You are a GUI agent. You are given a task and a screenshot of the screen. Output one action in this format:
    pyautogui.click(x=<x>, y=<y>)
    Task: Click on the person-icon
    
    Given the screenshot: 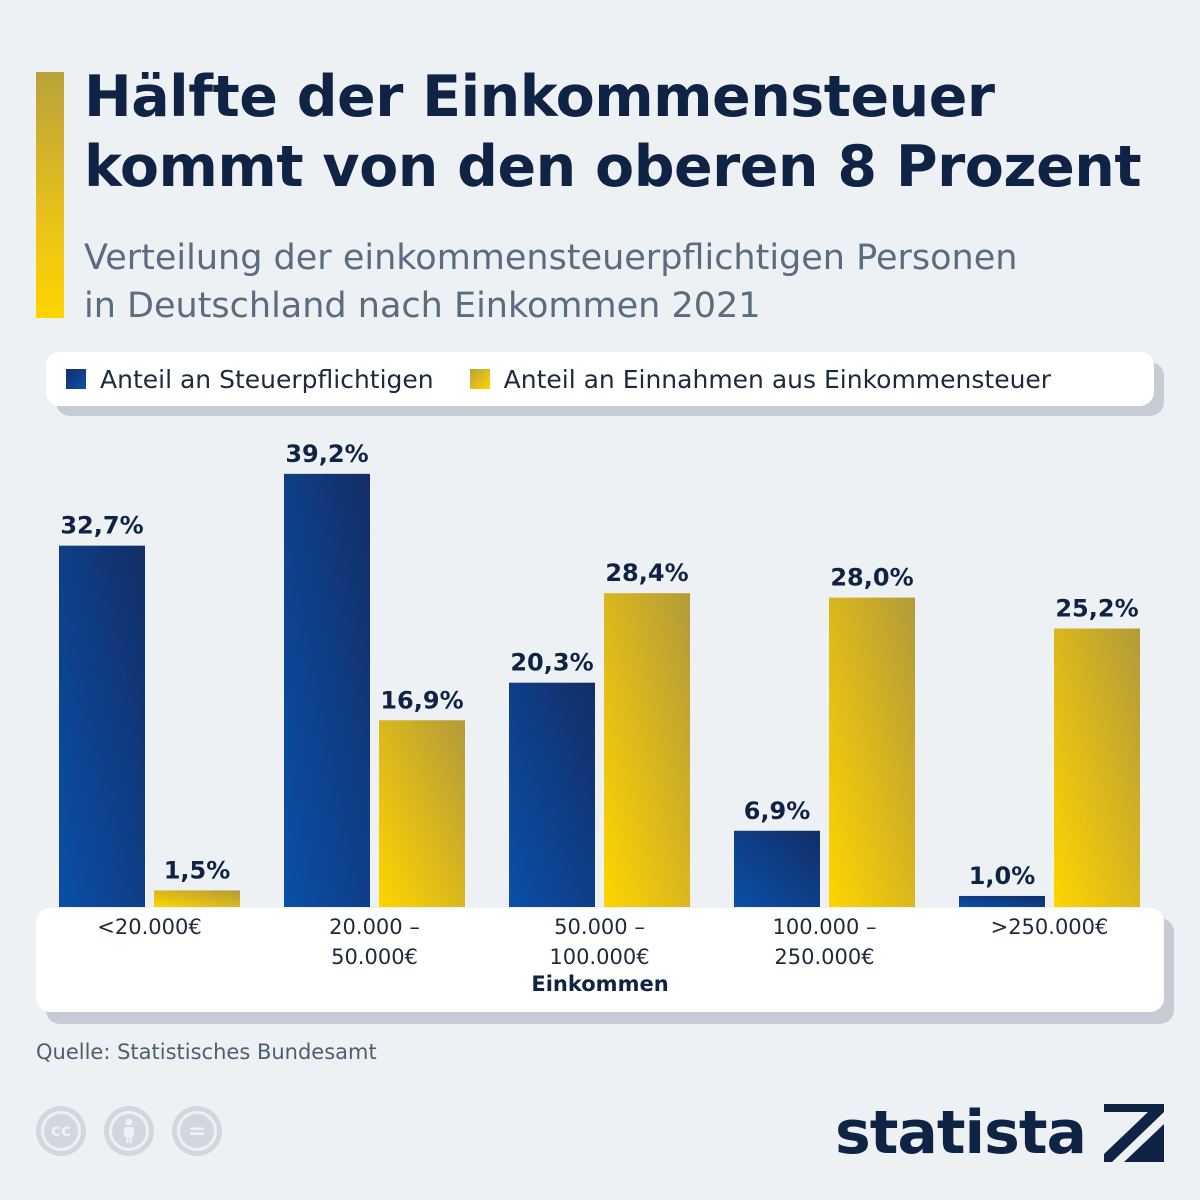 What is the action you would take?
    pyautogui.click(x=129, y=1130)
    